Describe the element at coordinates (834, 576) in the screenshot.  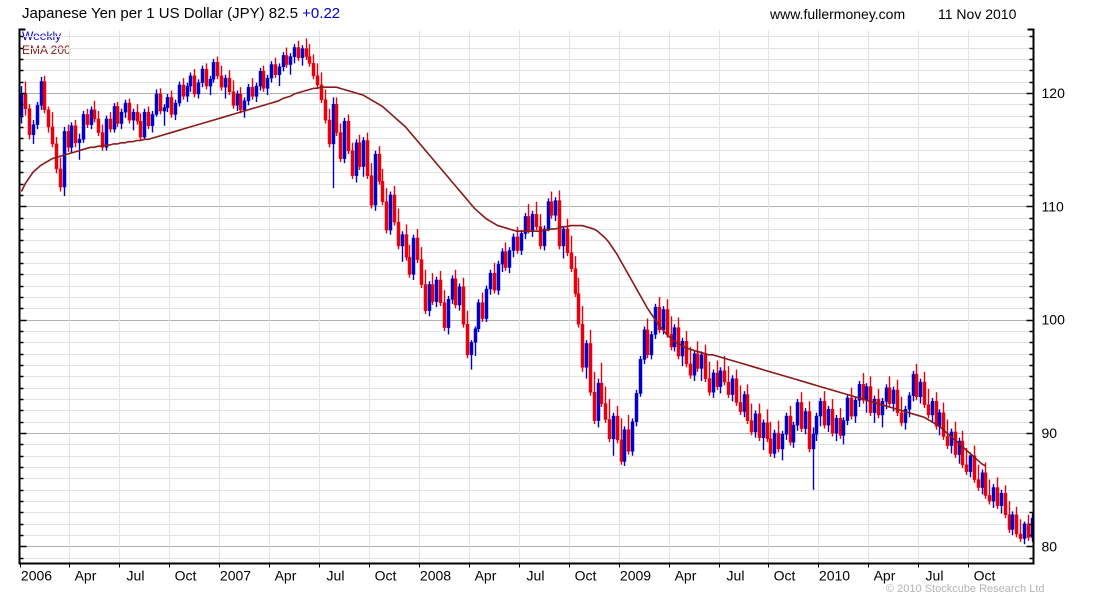
I see `x-axis-tick-label: 2010` at that location.